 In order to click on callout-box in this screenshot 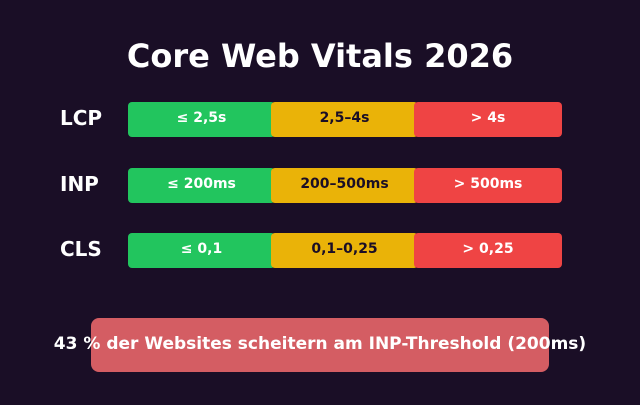, I will do `click(320, 345)`.